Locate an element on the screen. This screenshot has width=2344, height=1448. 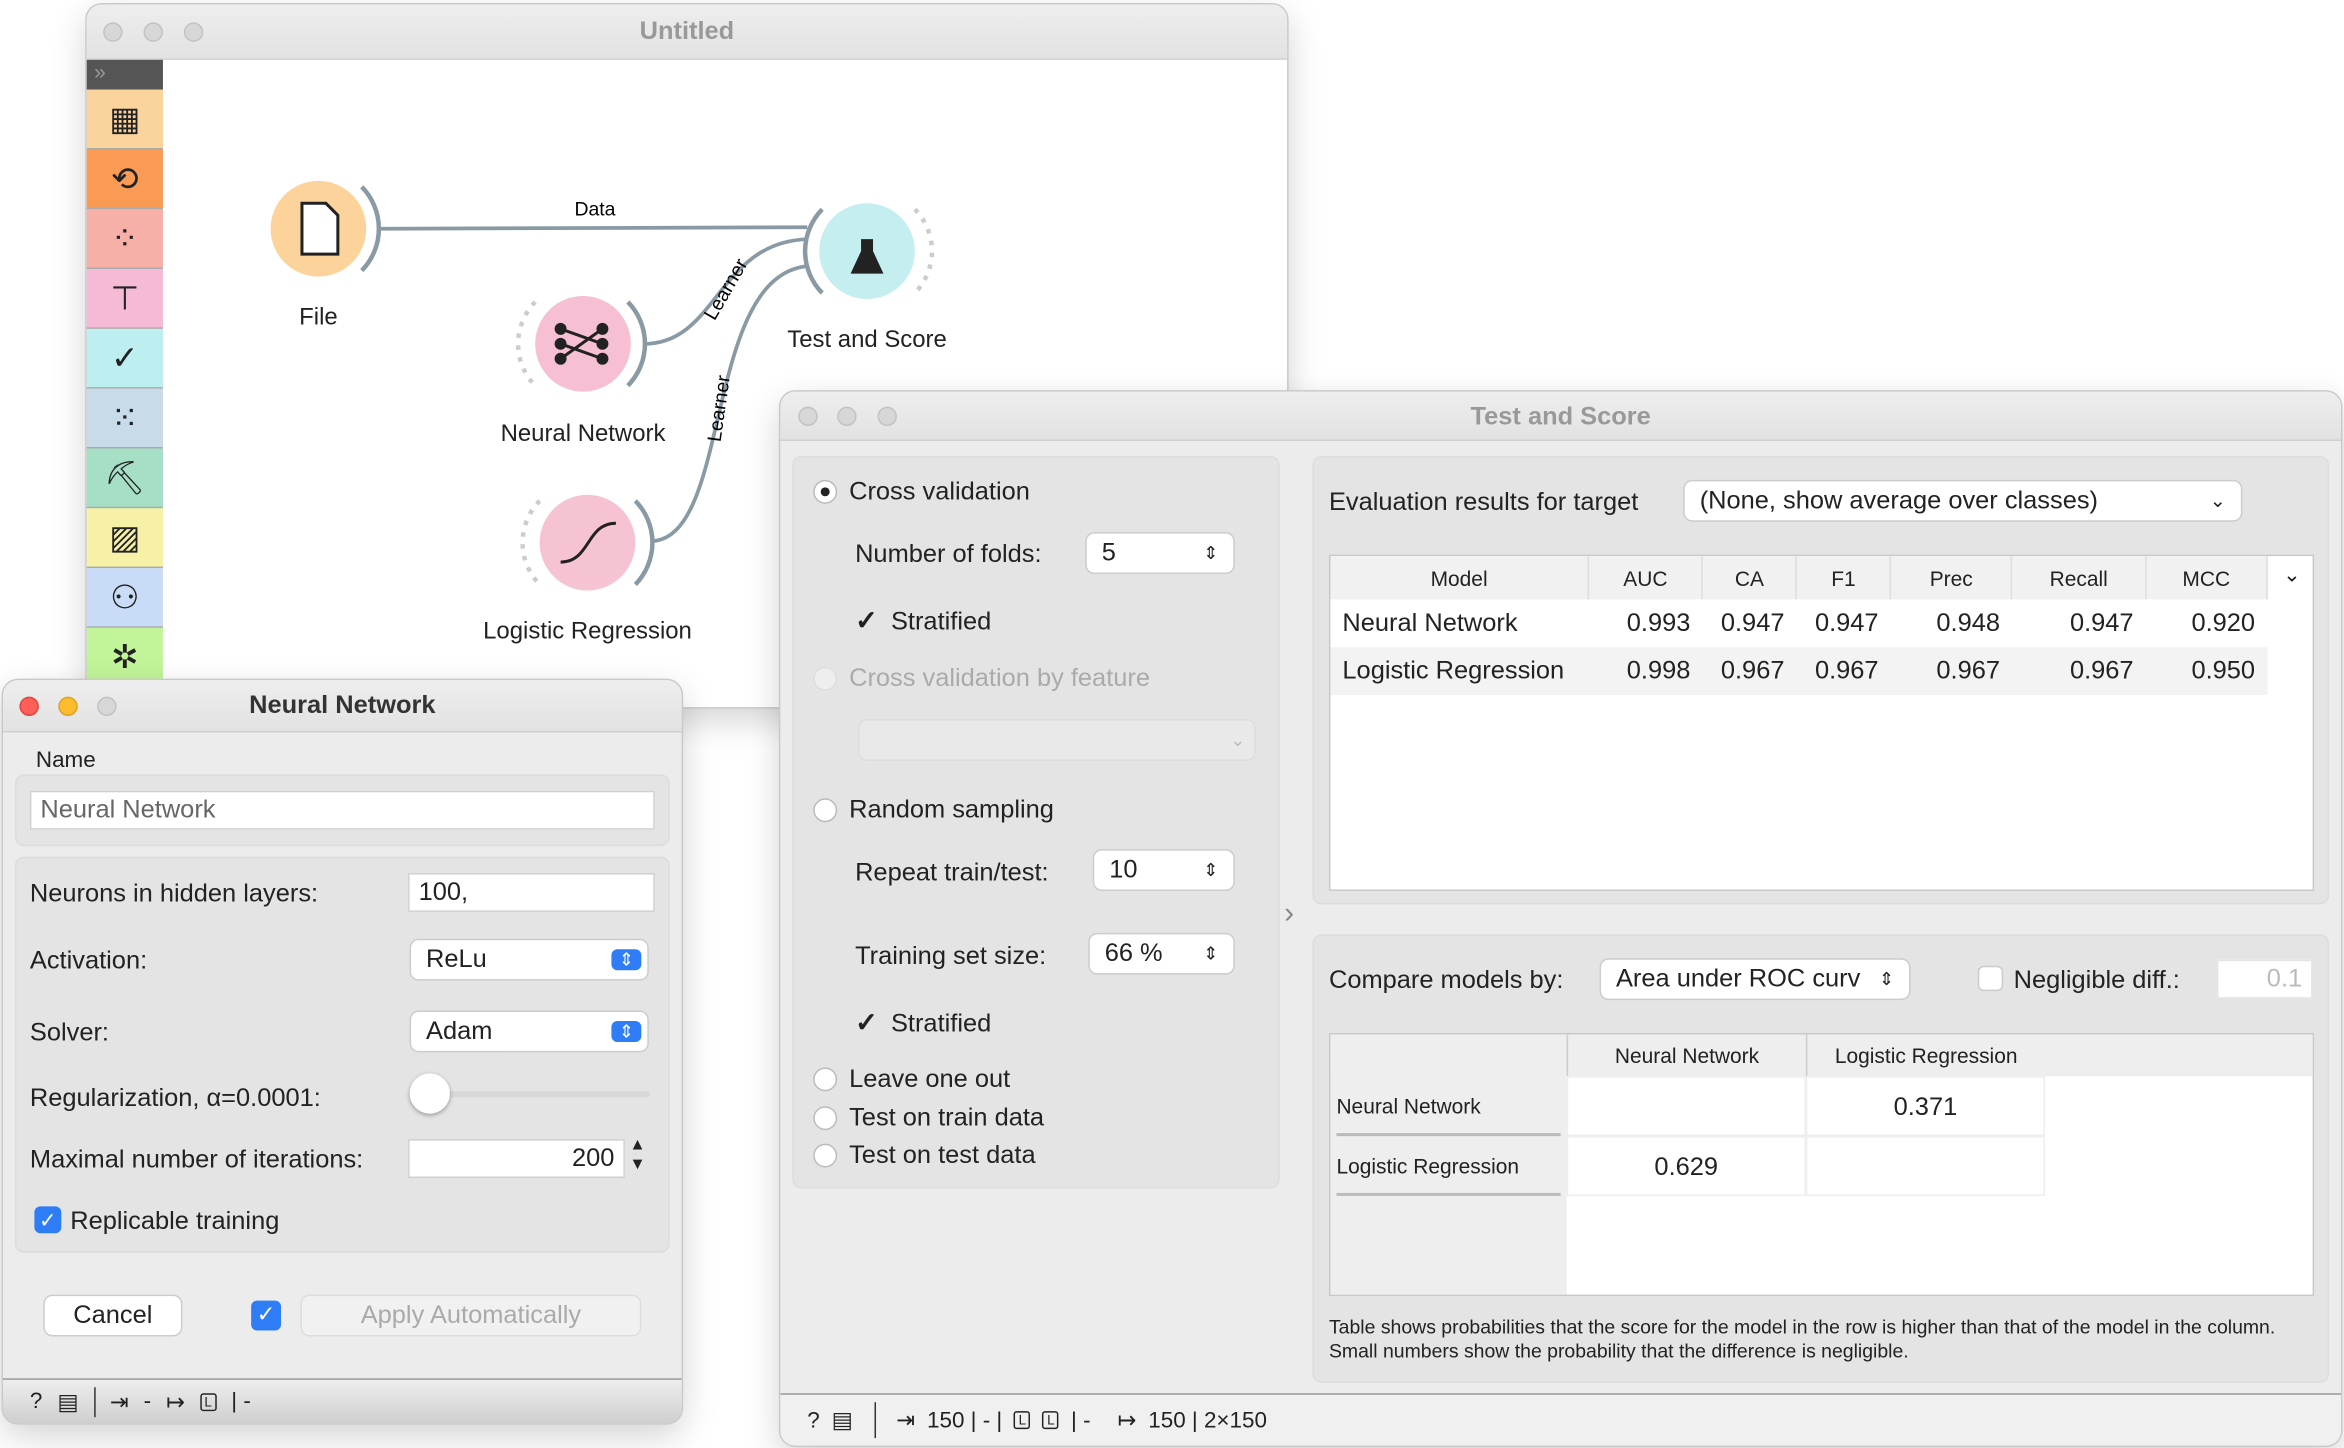
toolbox-category-network-icon: ✲ is located at coordinates (124, 657).